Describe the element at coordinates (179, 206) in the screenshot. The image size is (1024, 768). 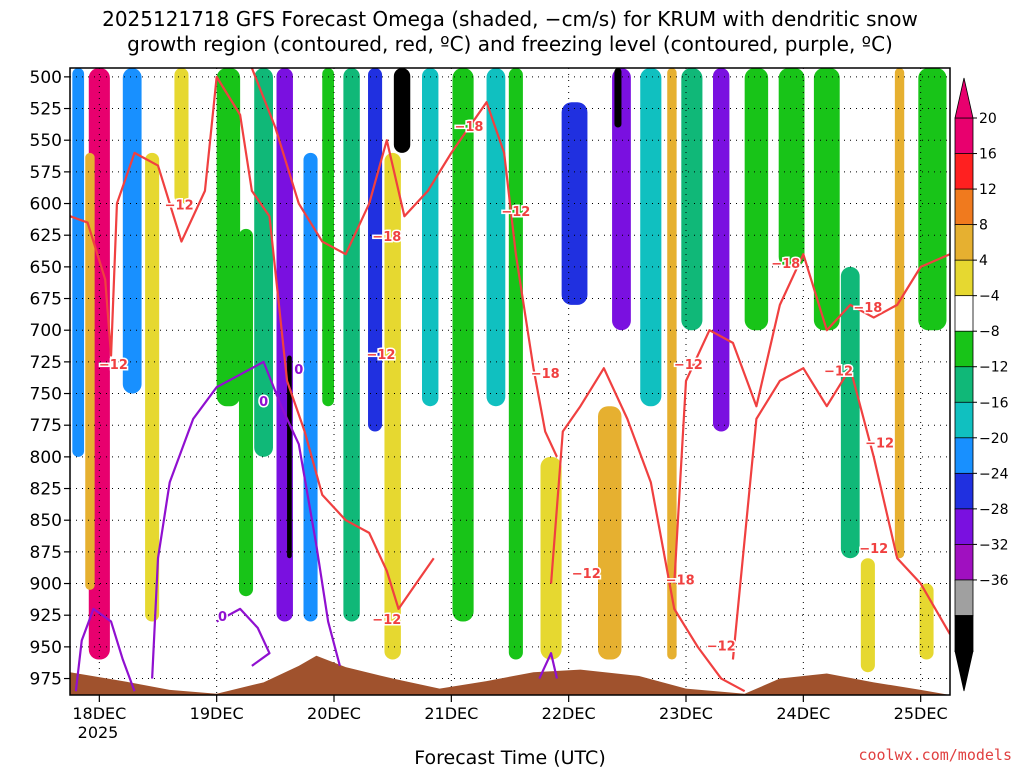
I see `dgz-label-1: −12` at that location.